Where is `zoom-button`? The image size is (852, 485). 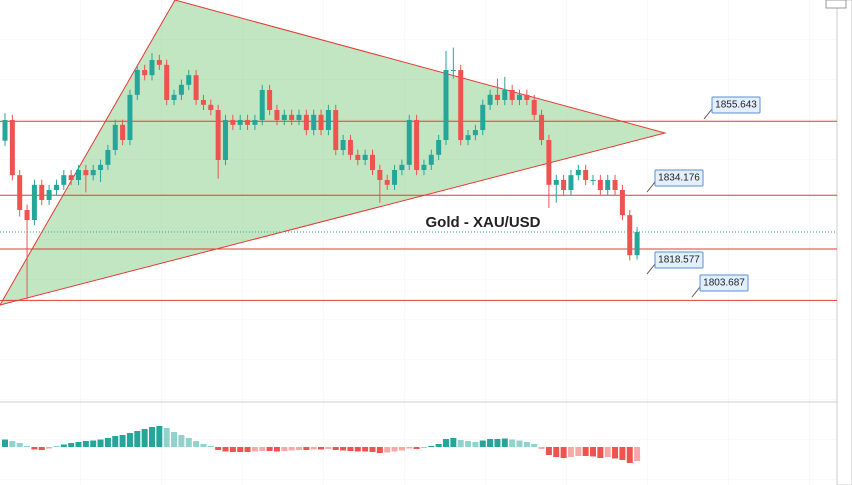
zoom-button is located at coordinates (836, 4).